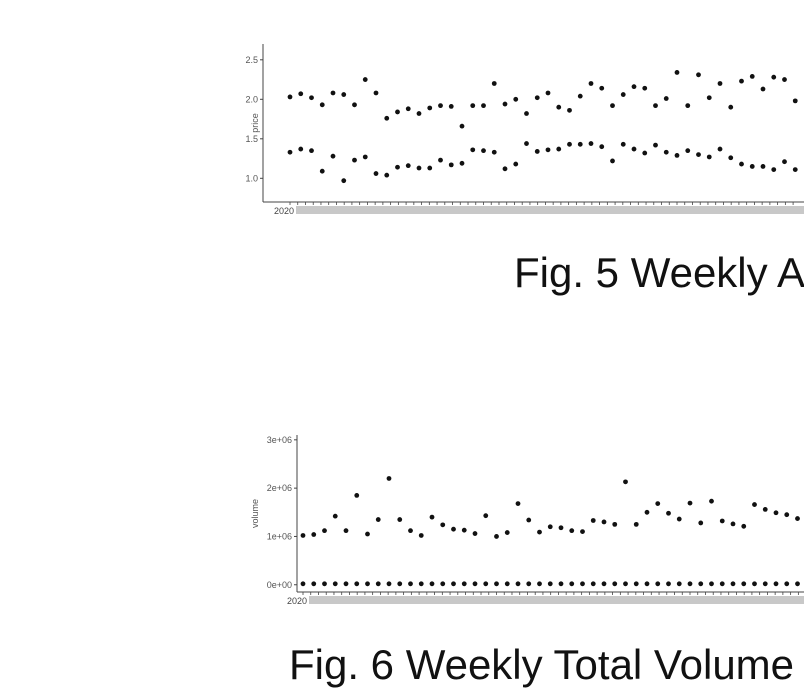  Describe the element at coordinates (542, 664) in the screenshot. I see `figure-6-caption: Fig. 6 Weekly Total Volume` at that location.